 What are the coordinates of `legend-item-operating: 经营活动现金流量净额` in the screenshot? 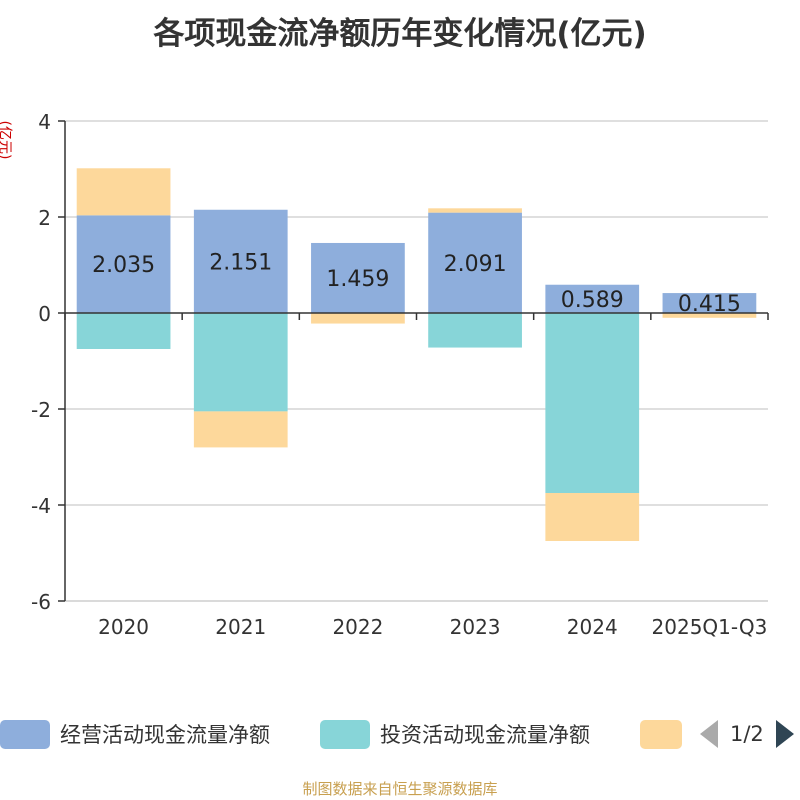 It's located at (135, 734).